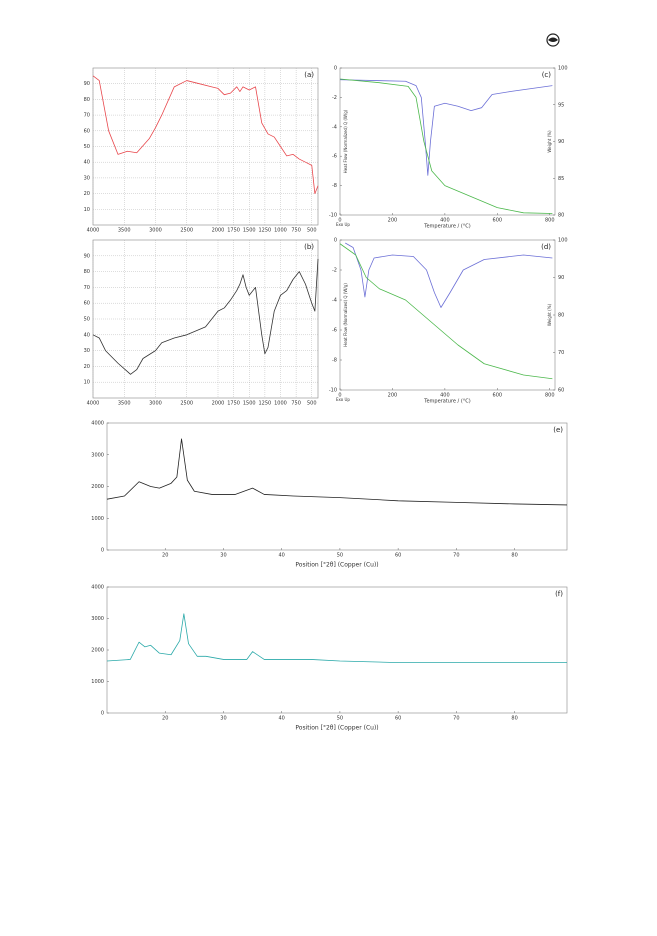 The image size is (657, 936). I want to click on panel-label: (a), so click(309, 75).